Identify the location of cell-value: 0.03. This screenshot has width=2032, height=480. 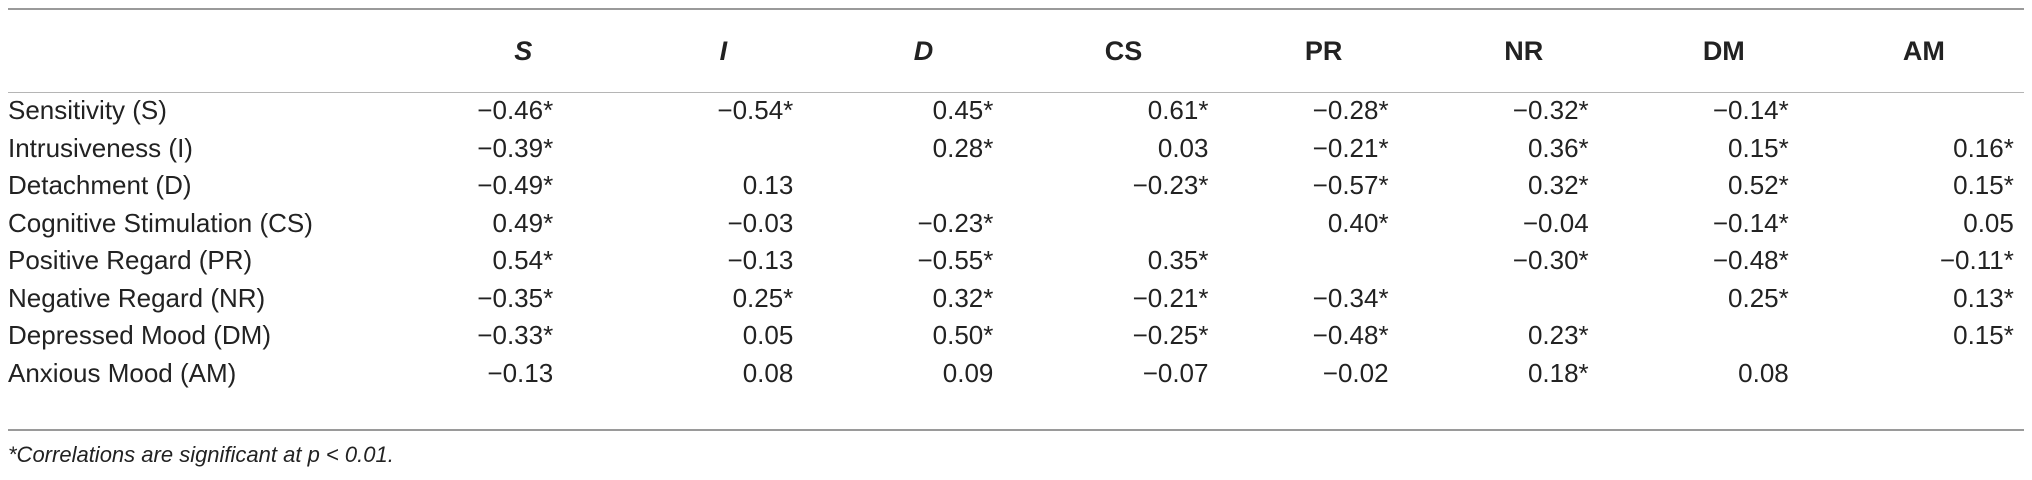
(1183, 147).